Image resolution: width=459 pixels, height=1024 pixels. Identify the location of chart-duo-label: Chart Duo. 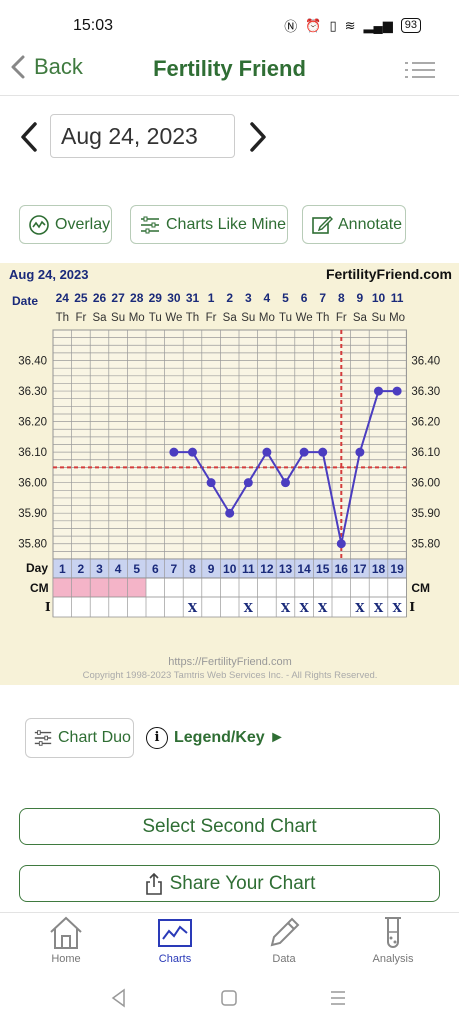
(94, 737).